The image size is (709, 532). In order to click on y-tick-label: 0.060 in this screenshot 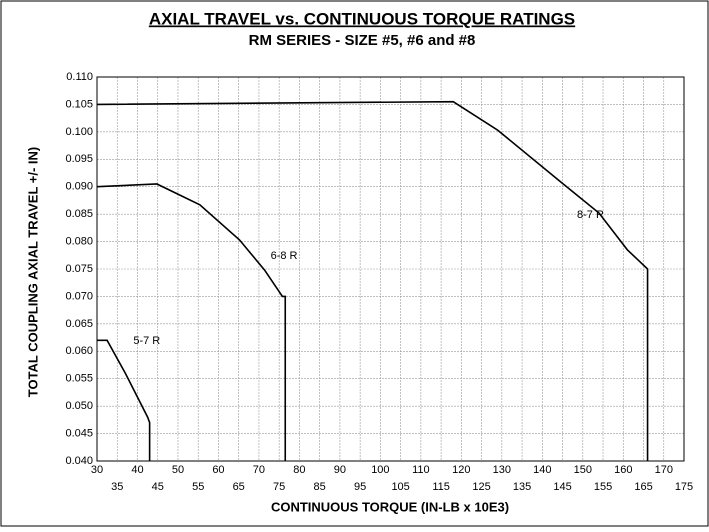, I will do `click(79, 351)`.